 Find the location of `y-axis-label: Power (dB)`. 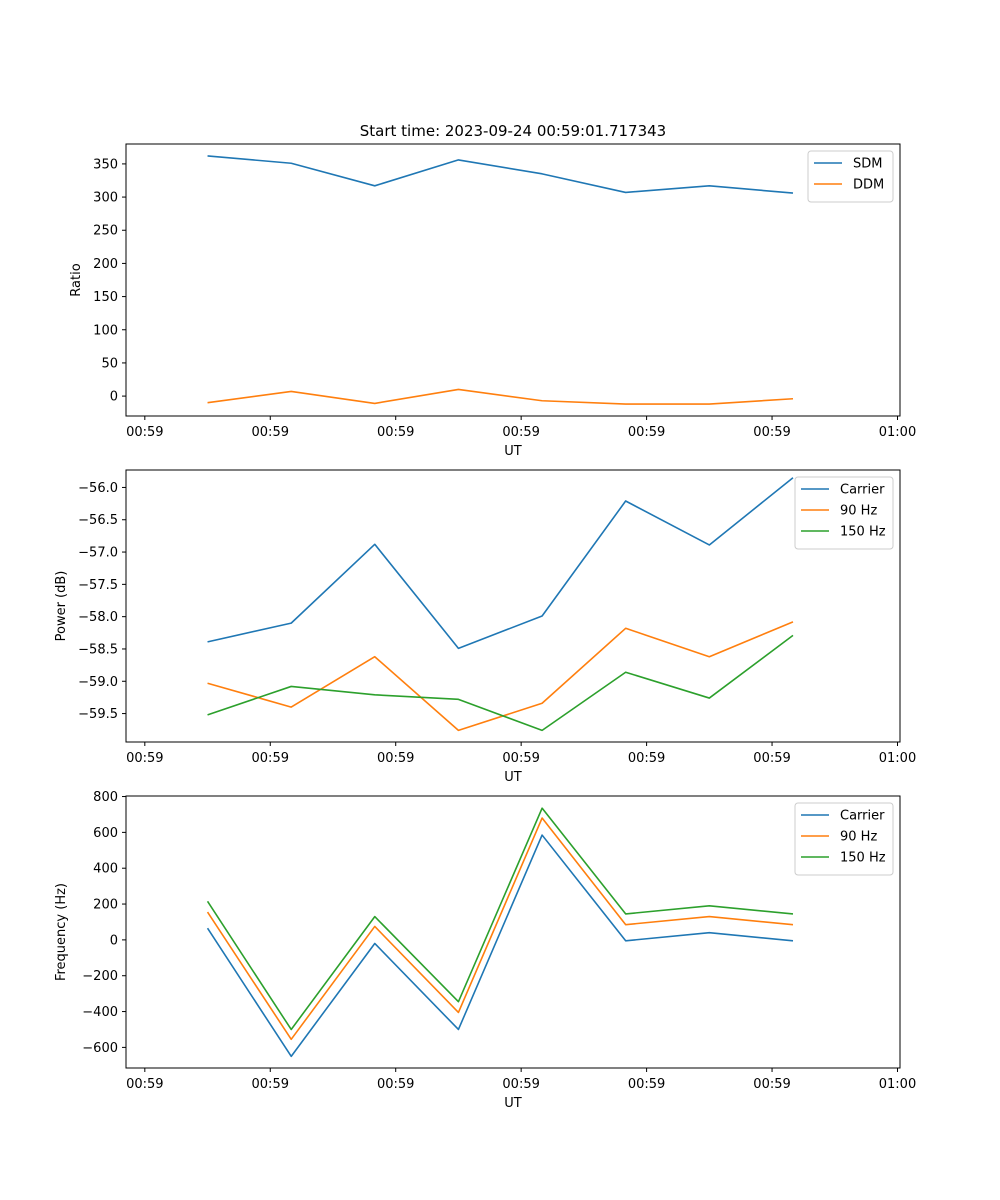

y-axis-label: Power (dB) is located at coordinates (61, 606).